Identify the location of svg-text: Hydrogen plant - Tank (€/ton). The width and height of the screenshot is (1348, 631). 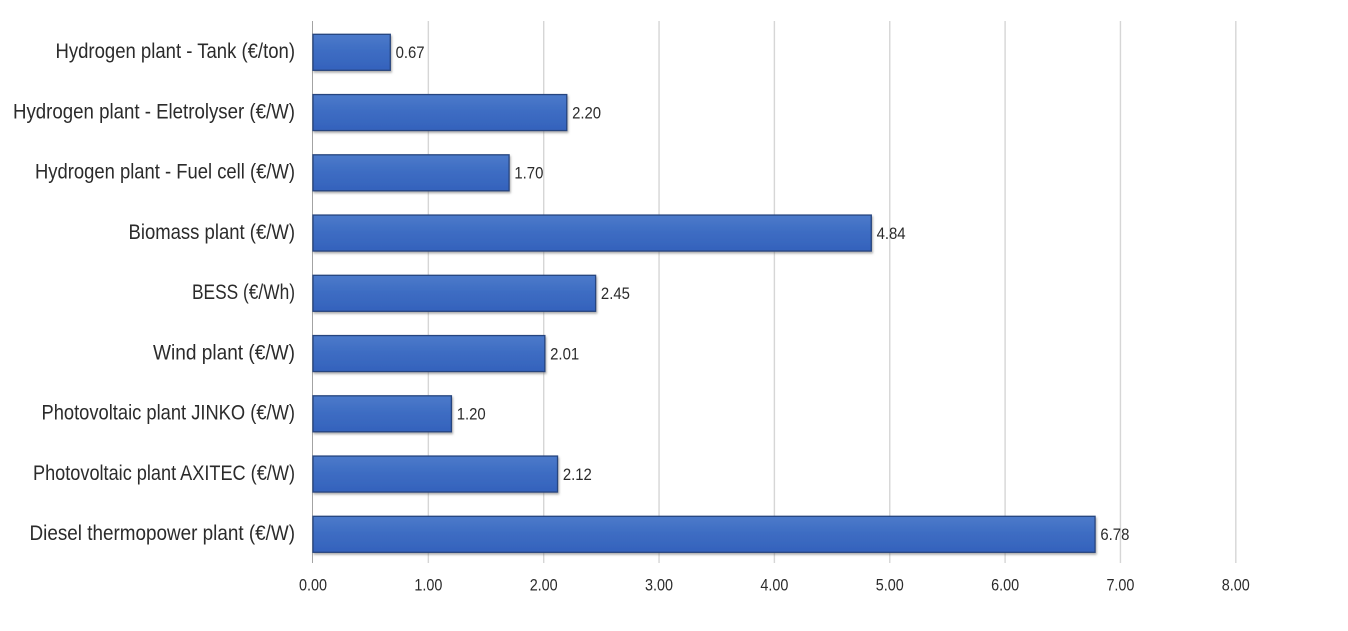
(176, 51).